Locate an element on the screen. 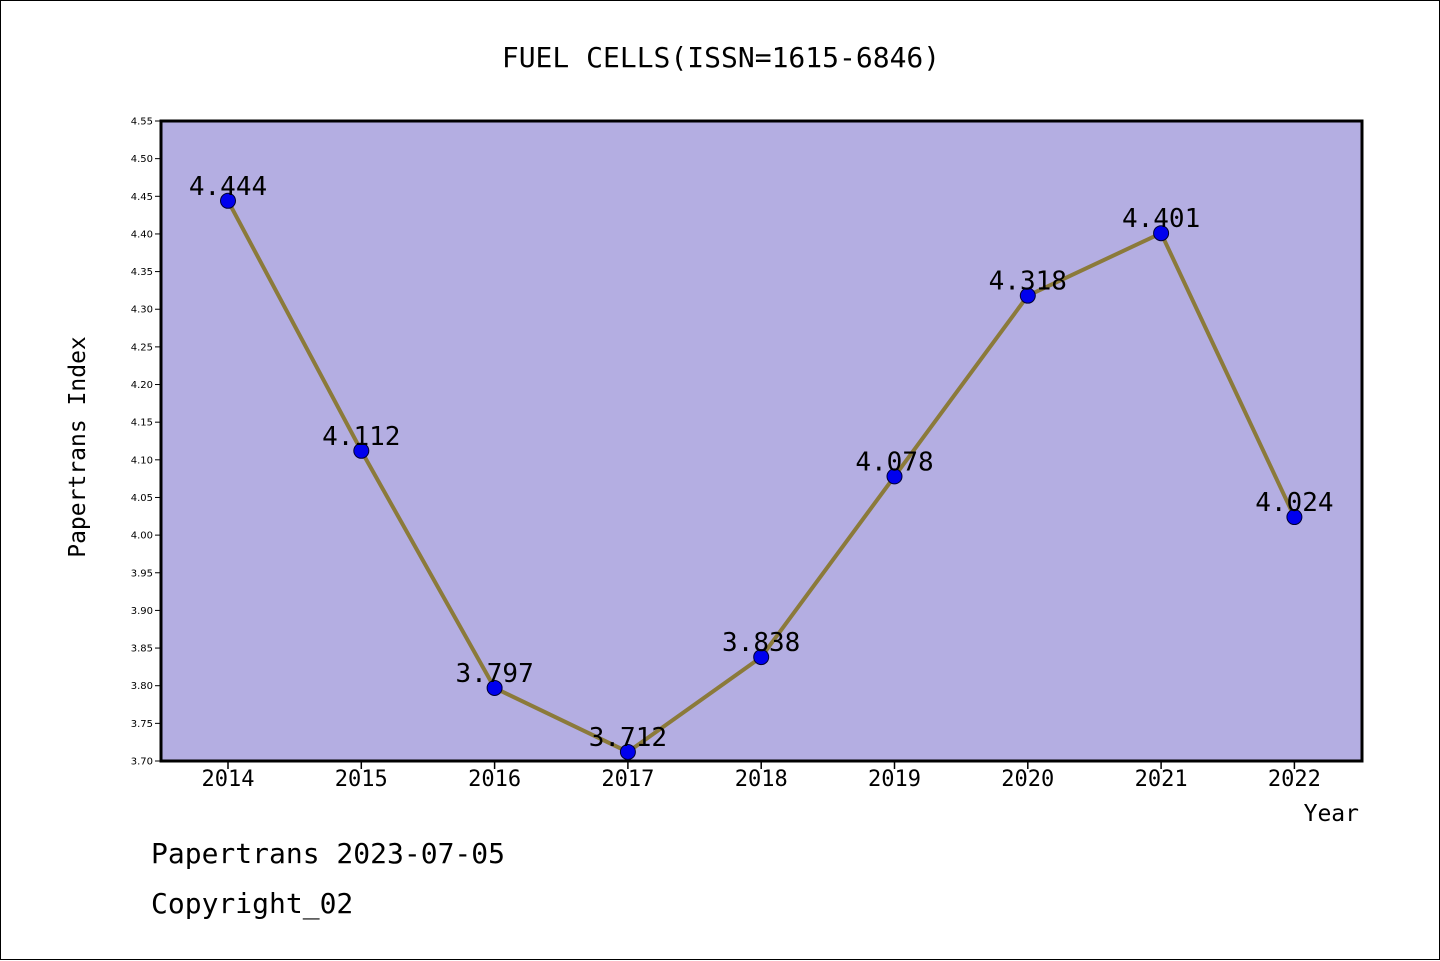 The height and width of the screenshot is (961, 1440). data-label: 4.401 is located at coordinates (1161, 219).